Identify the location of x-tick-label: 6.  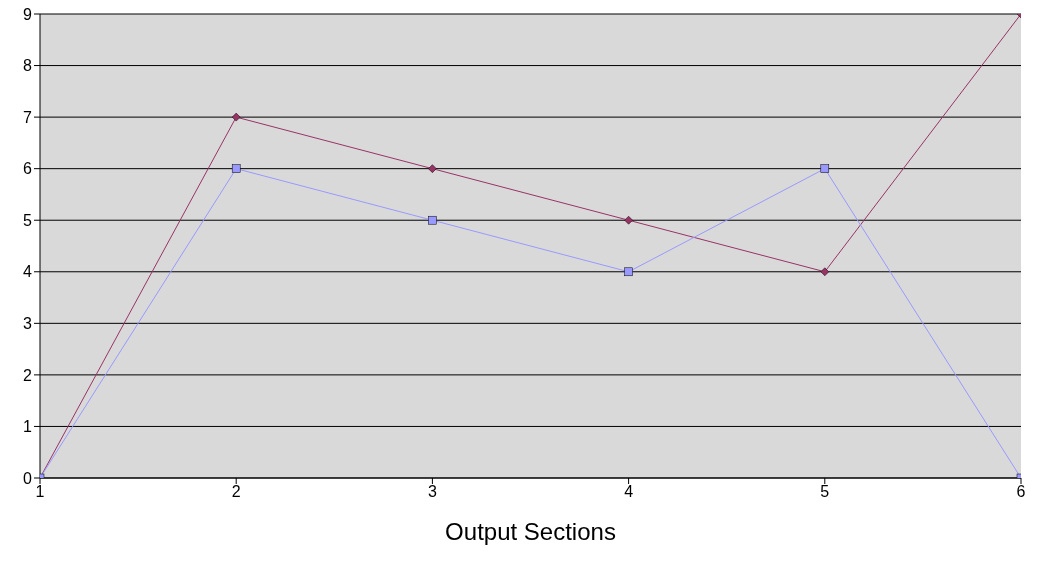
(1021, 492).